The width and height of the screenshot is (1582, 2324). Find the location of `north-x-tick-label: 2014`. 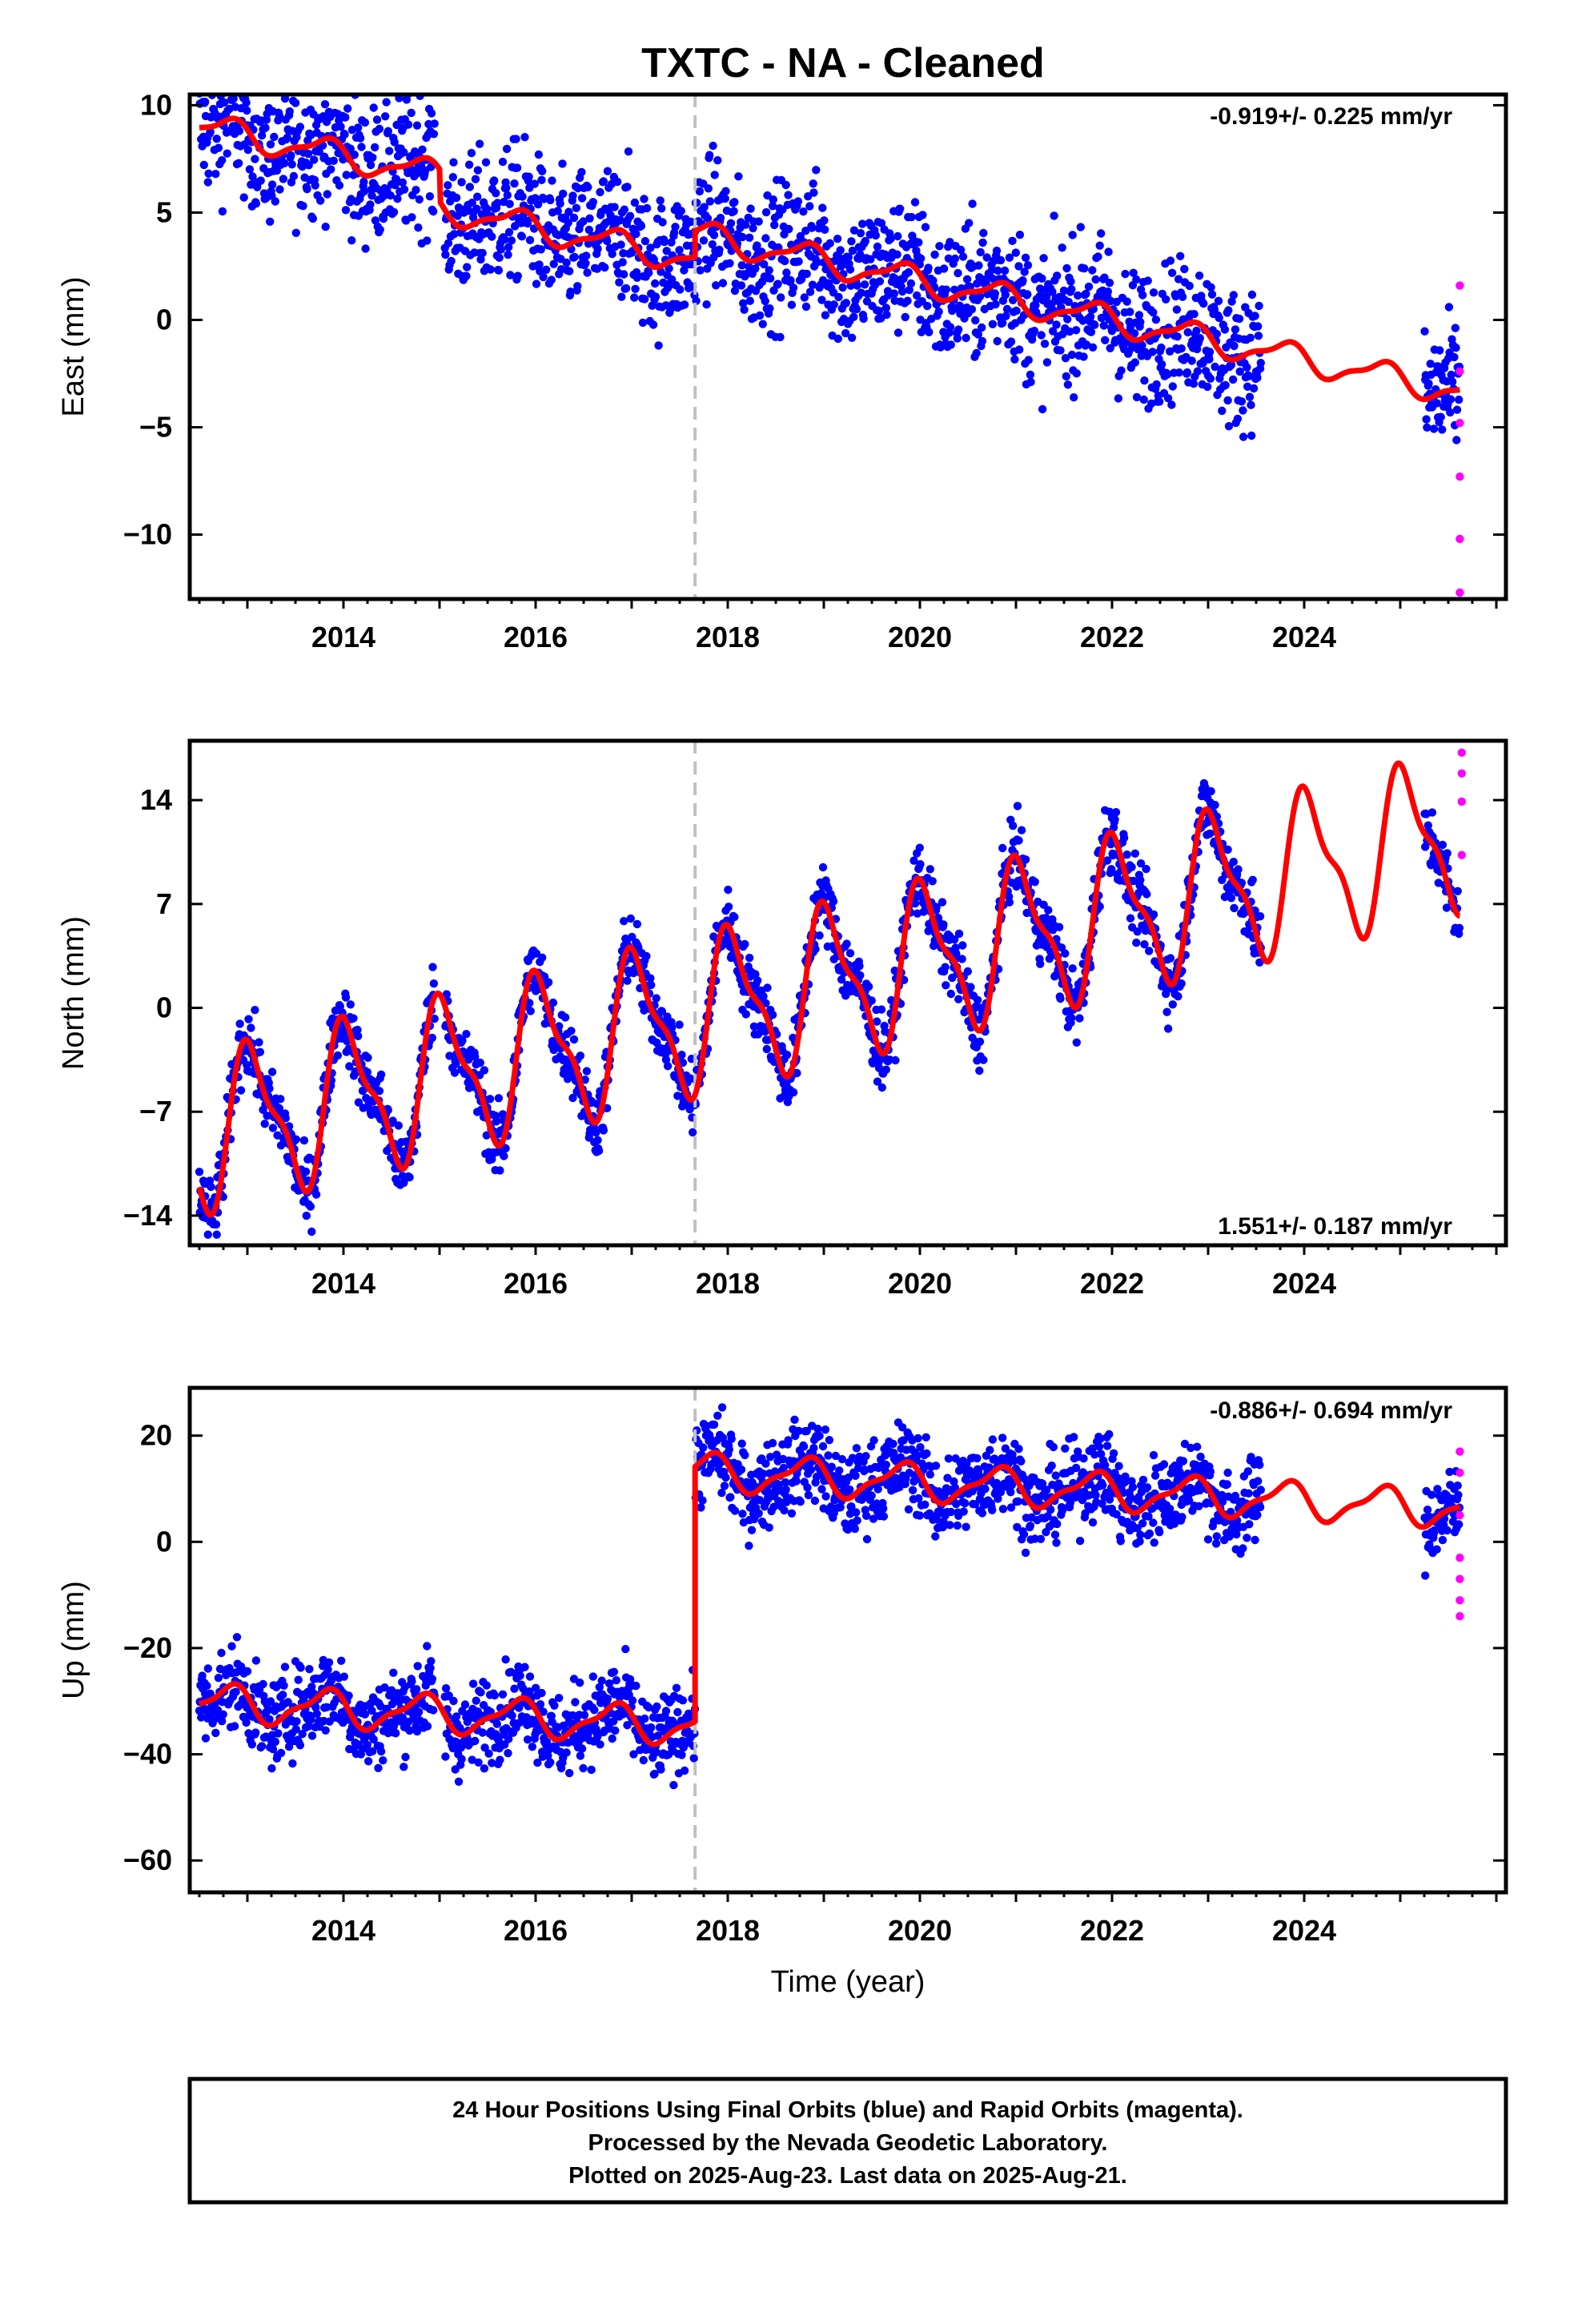

north-x-tick-label: 2014 is located at coordinates (343, 1283).